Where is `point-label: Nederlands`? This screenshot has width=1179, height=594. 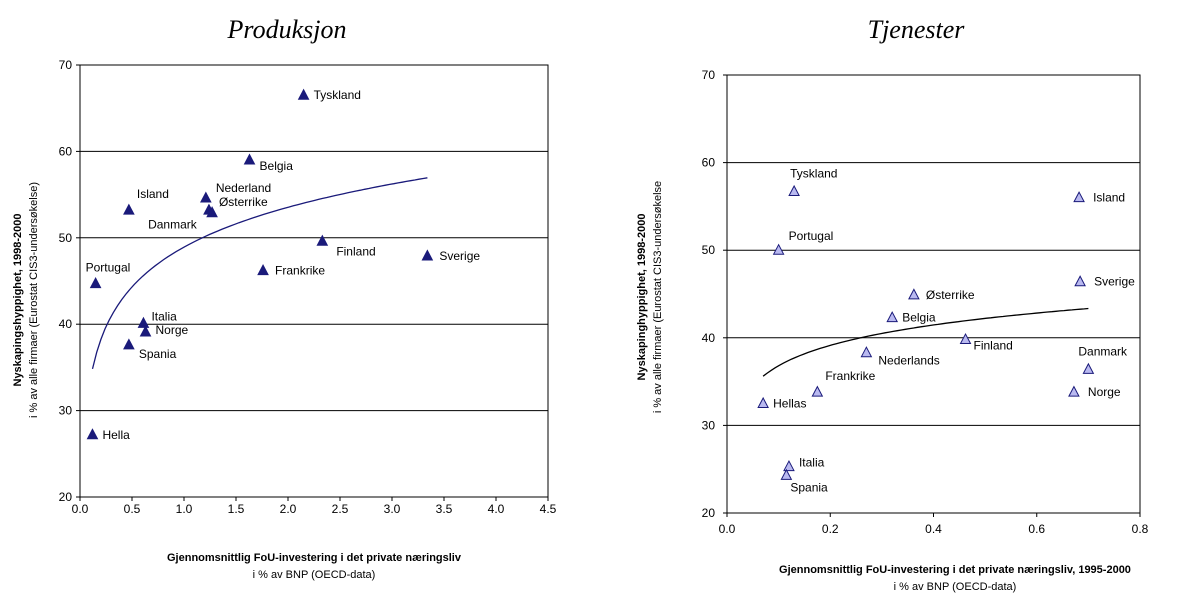 point-label: Nederlands is located at coordinates (908, 361).